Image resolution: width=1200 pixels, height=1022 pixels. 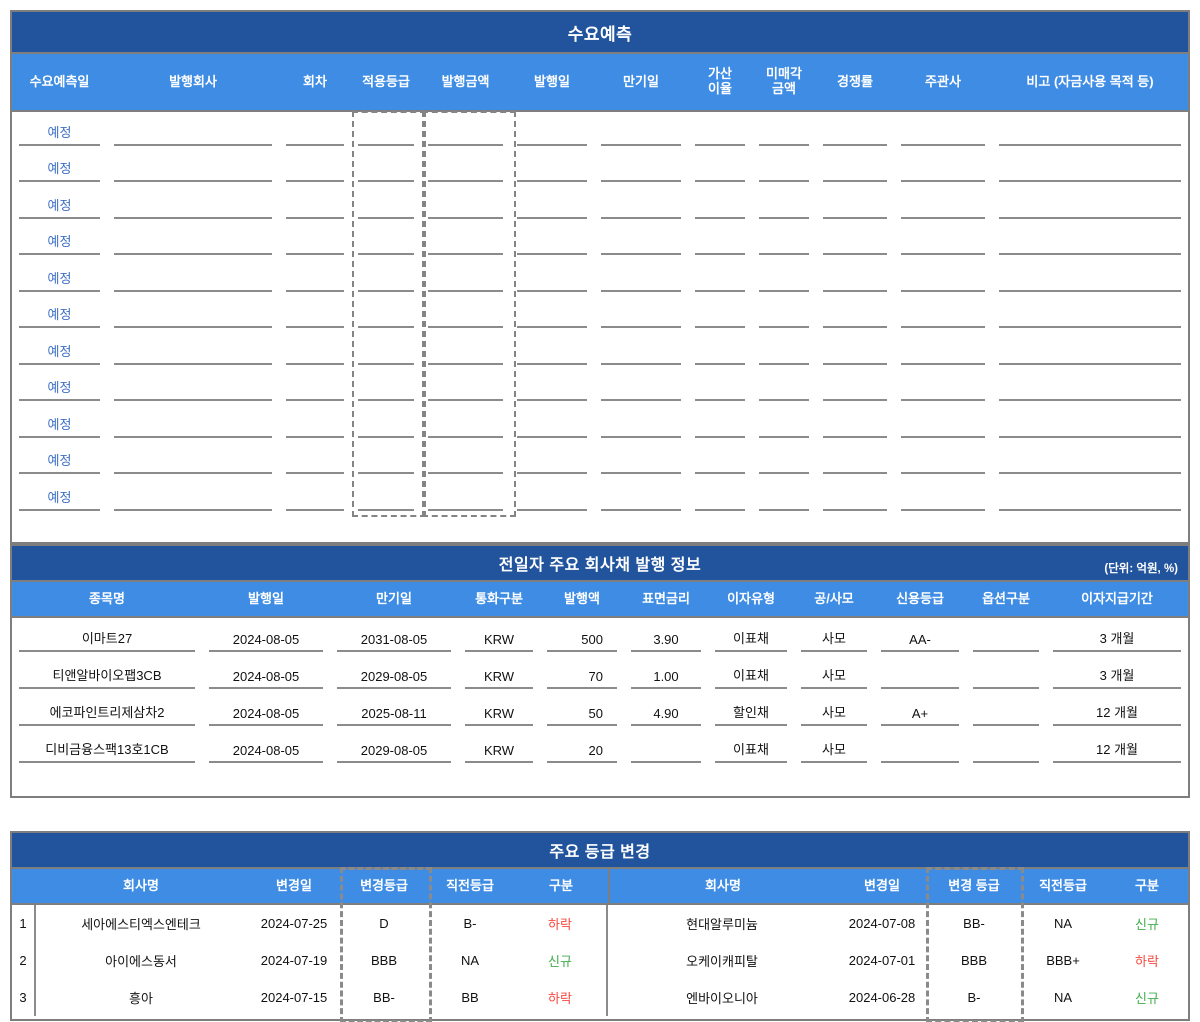 What do you see at coordinates (751, 677) in the screenshot?
I see `value: 이표채` at bounding box center [751, 677].